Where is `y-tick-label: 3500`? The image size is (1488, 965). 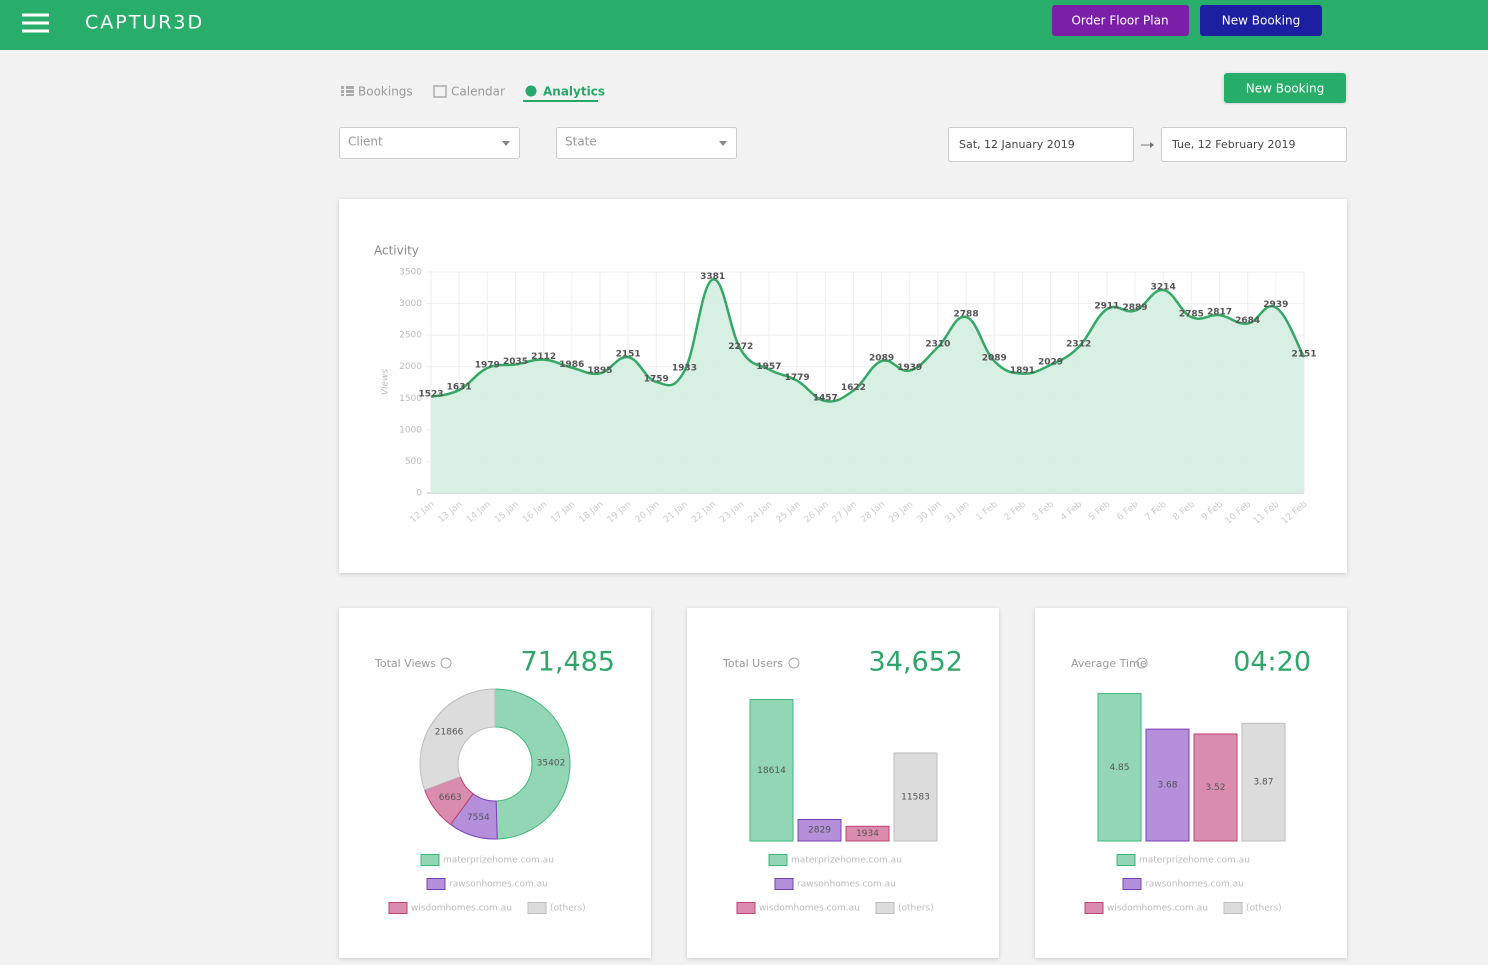
y-tick-label: 3500 is located at coordinates (410, 273).